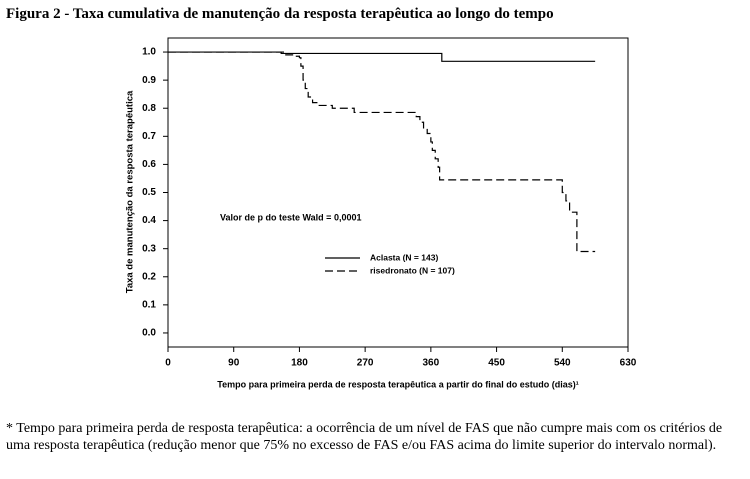  Describe the element at coordinates (496, 363) in the screenshot. I see `x-tick-label: 450` at that location.